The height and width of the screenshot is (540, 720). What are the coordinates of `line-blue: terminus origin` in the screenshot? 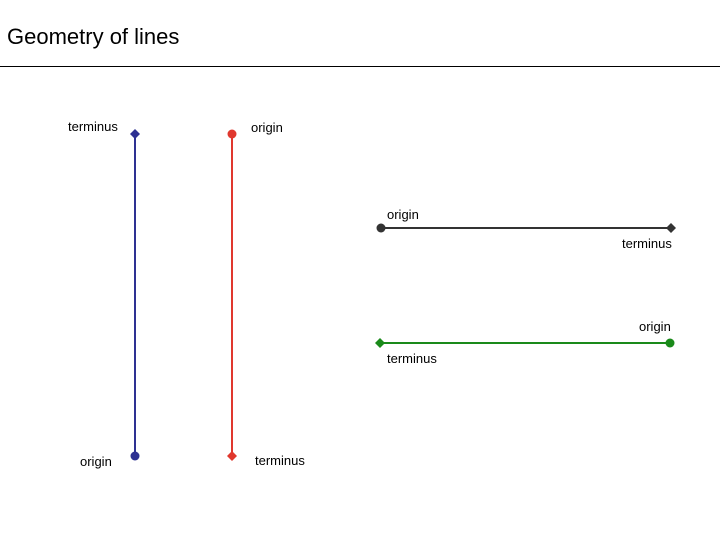 It's located at (104, 294).